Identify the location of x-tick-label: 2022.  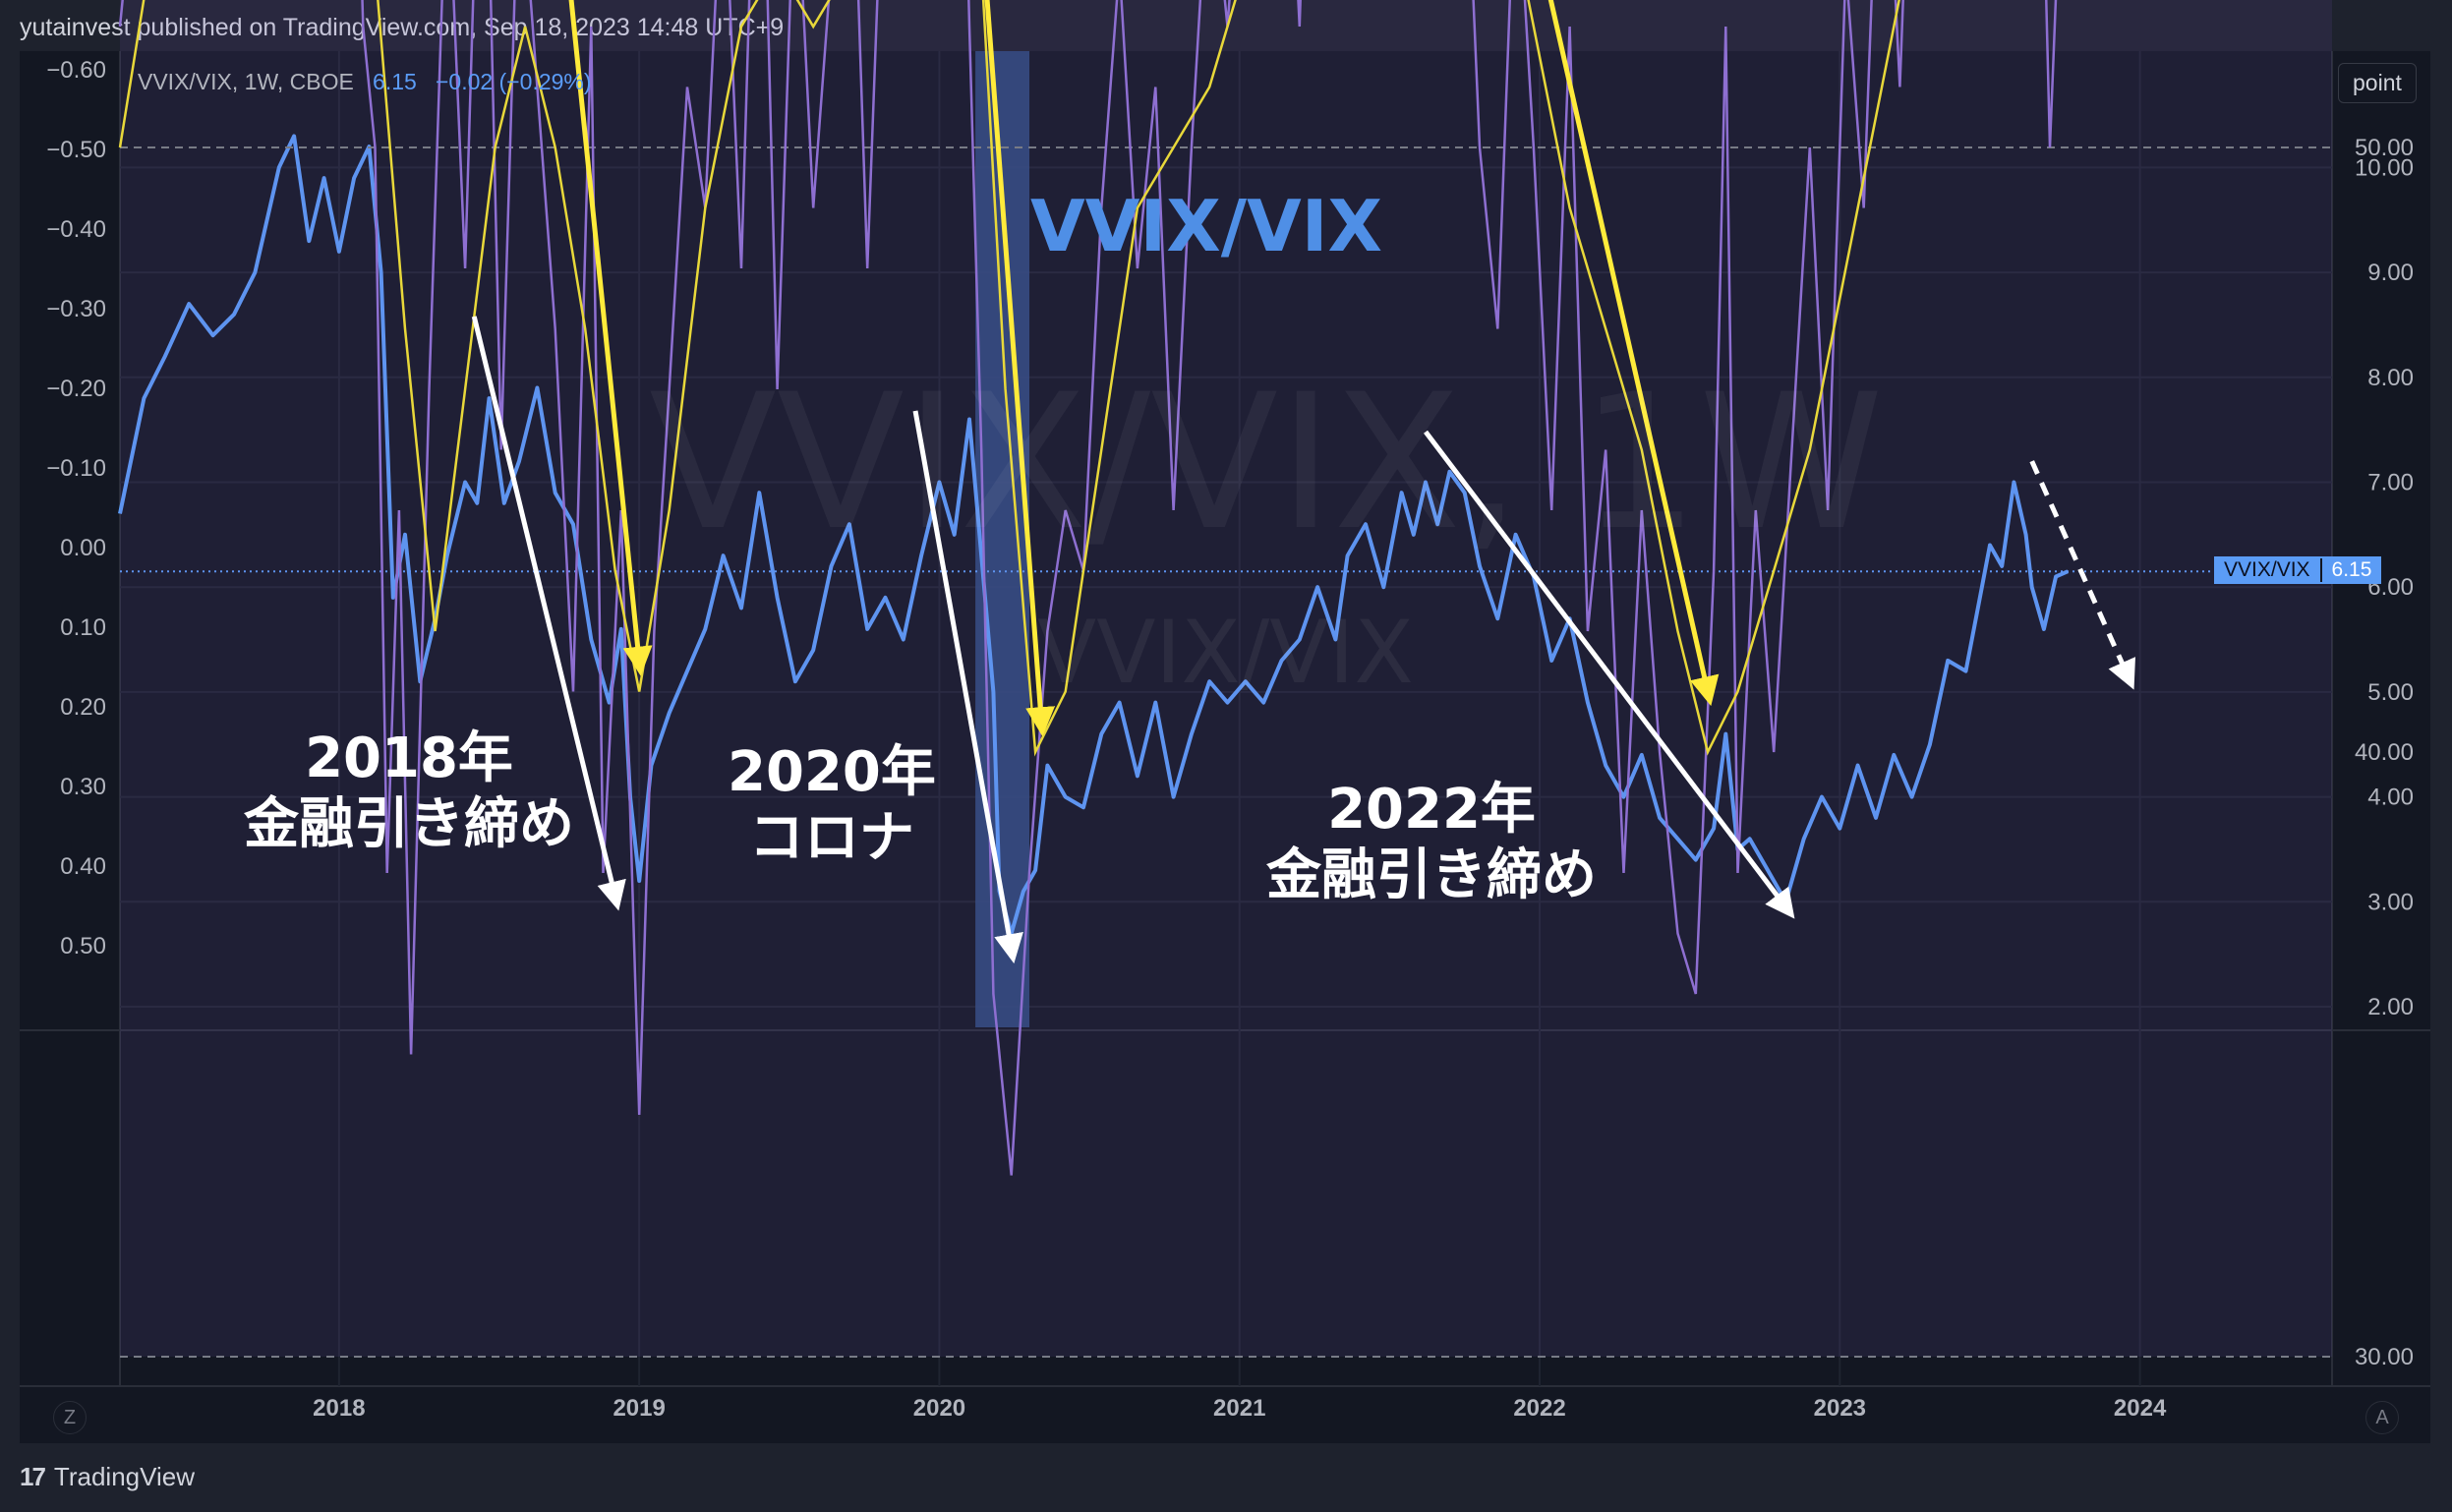
(1539, 1408).